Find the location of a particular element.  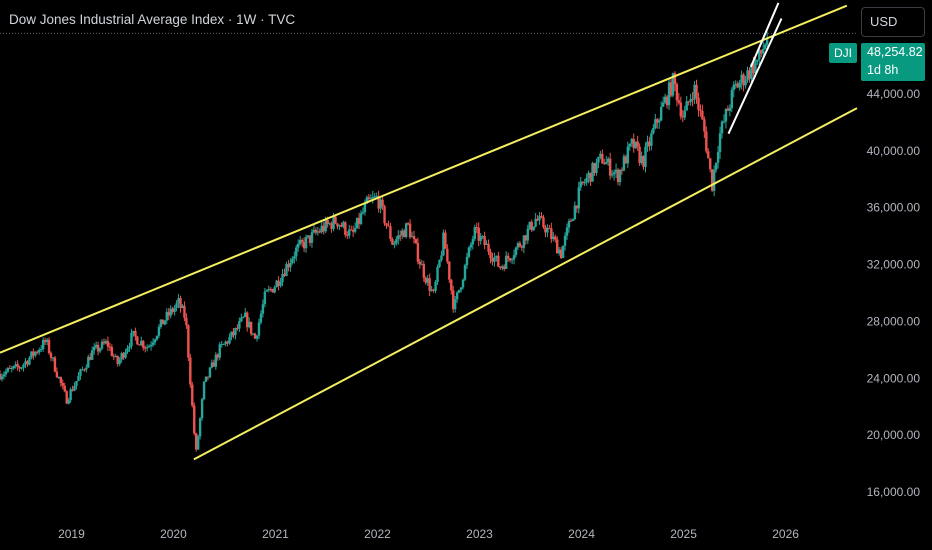

currency-button: USD is located at coordinates (893, 22).